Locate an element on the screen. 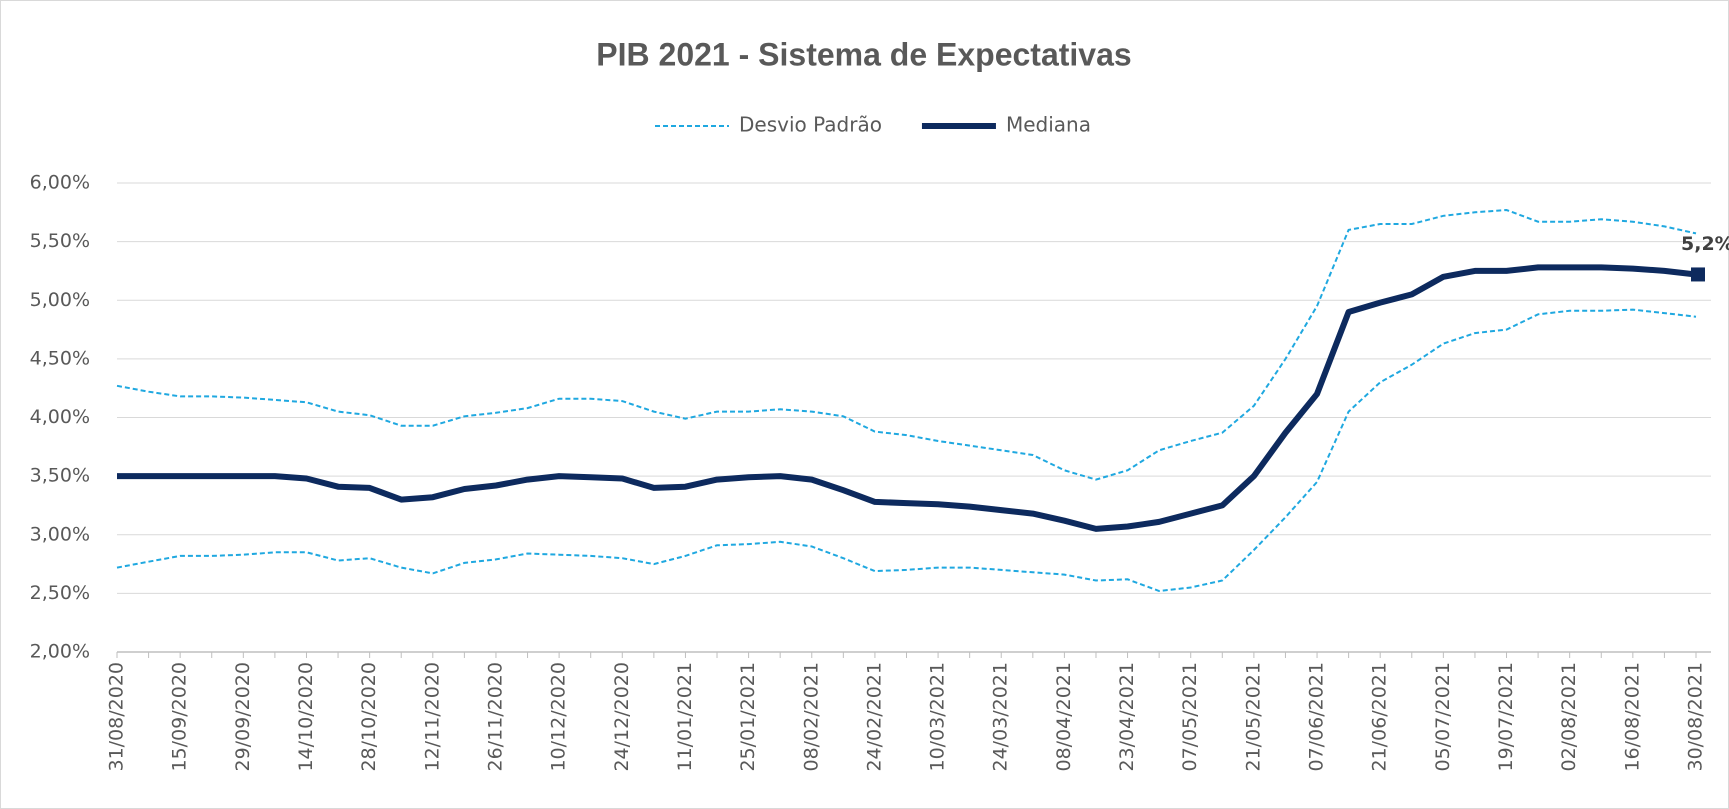 The width and height of the screenshot is (1729, 809). y-tick-label: 2,00% is located at coordinates (60, 652).